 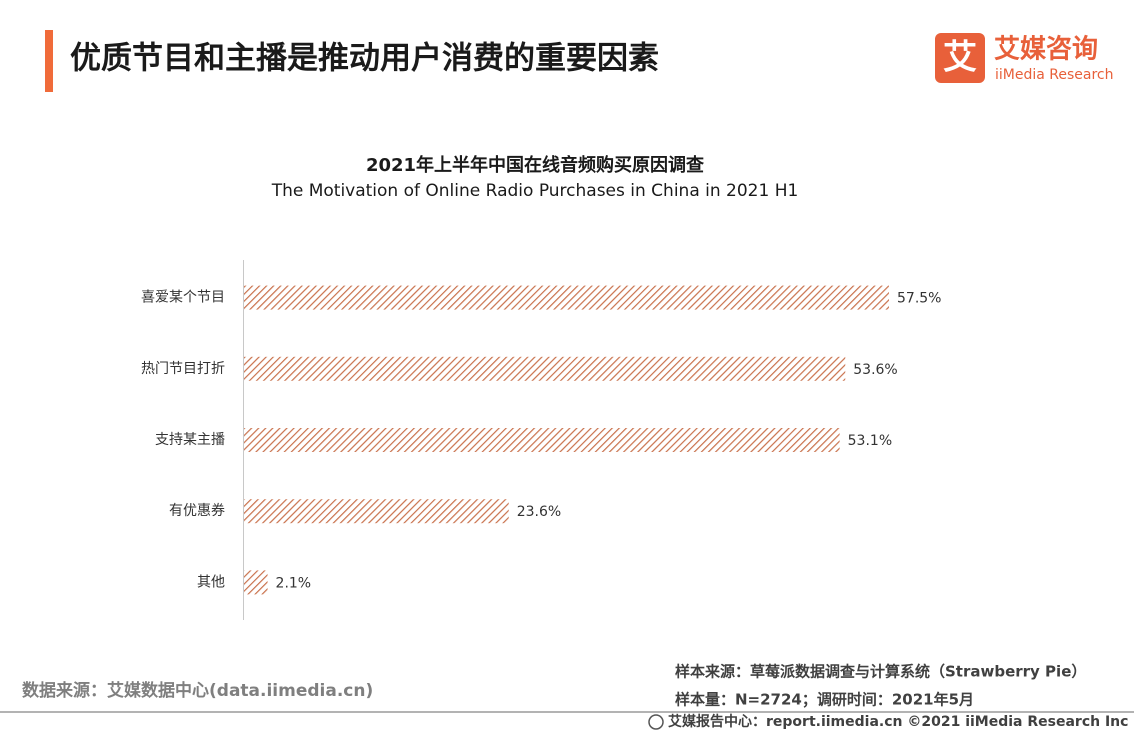 What do you see at coordinates (49, 61) in the screenshot?
I see `title-accent` at bounding box center [49, 61].